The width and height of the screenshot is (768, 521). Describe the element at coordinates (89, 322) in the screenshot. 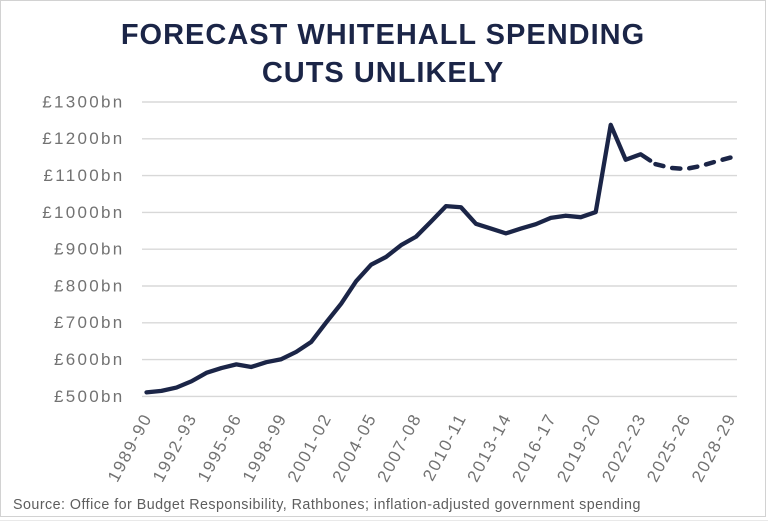

I see `svg-text: £700bn` at that location.